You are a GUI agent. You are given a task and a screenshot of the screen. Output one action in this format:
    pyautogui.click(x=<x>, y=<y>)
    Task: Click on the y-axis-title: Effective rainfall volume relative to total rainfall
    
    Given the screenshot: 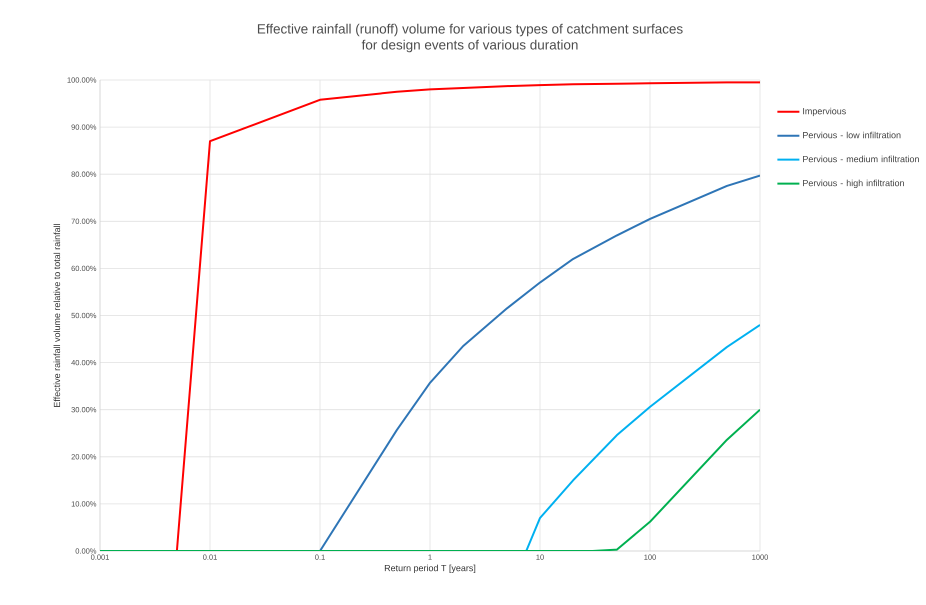 What is the action you would take?
    pyautogui.click(x=57, y=315)
    